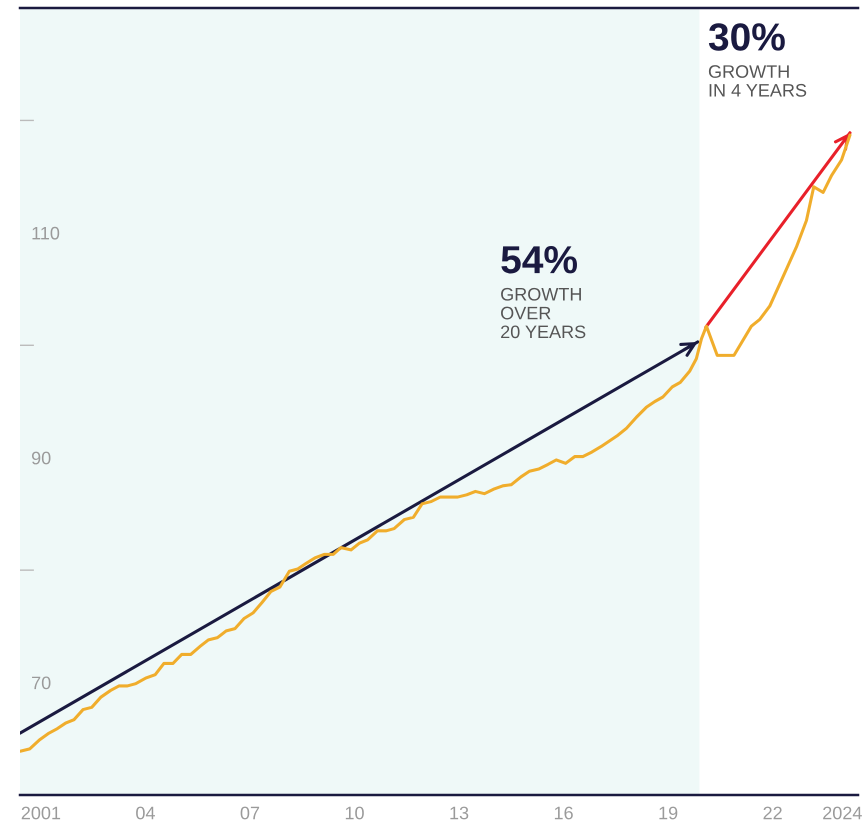 This screenshot has width=868, height=825. I want to click on x-tick-label: 2024, so click(842, 813).